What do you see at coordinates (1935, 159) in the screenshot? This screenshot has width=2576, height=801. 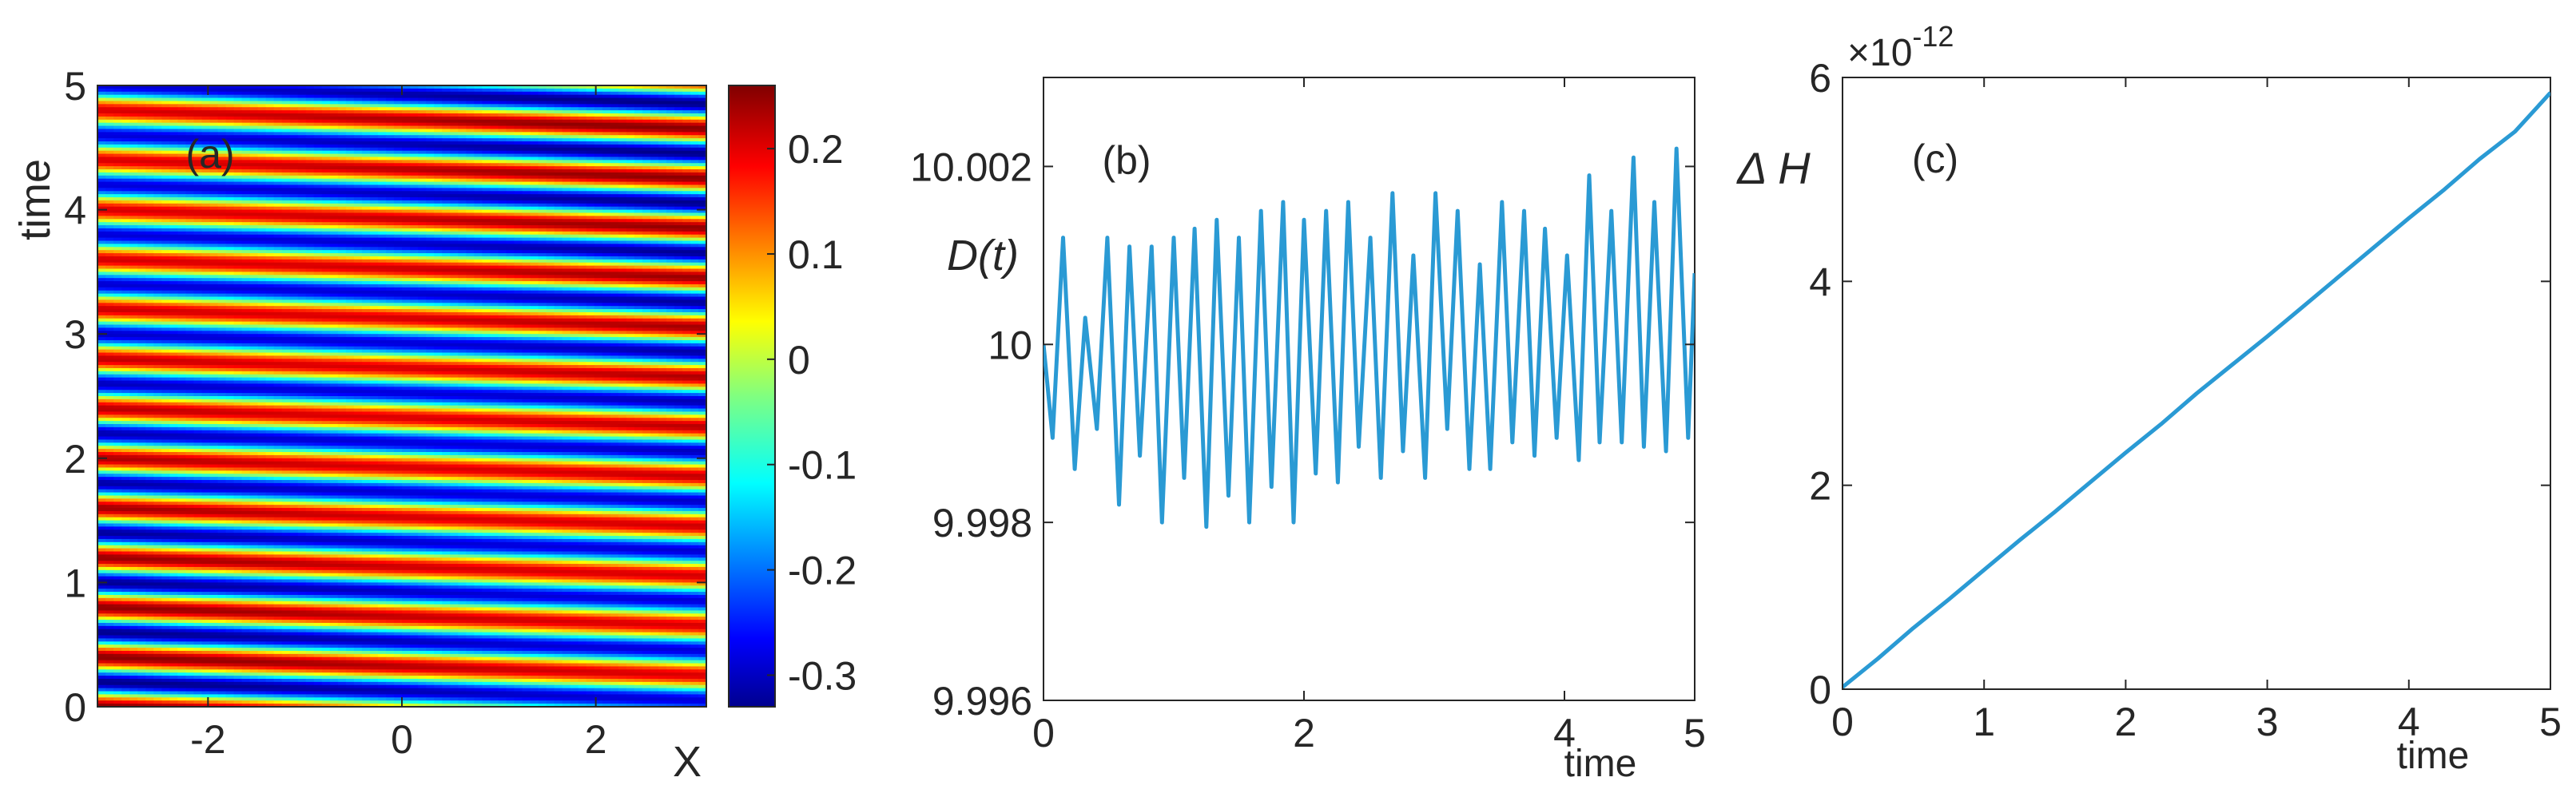 I see `panel-c-label: (c)` at bounding box center [1935, 159].